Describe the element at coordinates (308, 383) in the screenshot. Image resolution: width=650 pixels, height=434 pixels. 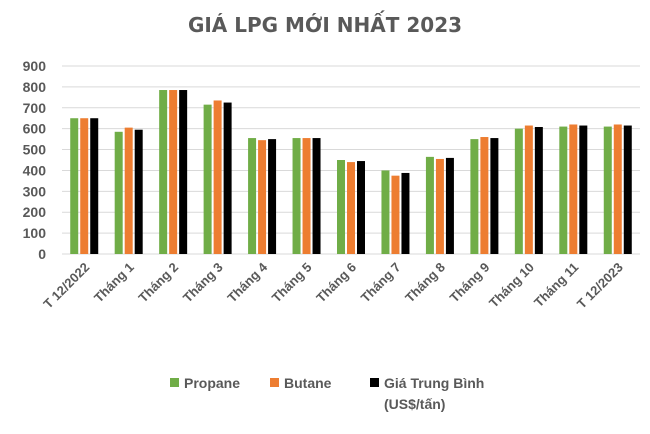
I see `legend-label: Butane` at that location.